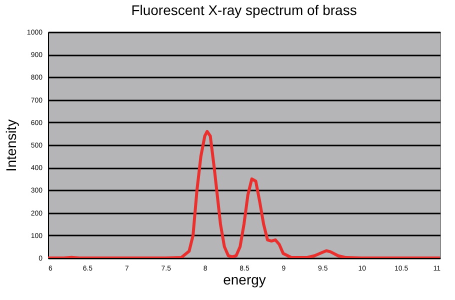  What do you see at coordinates (244, 10) in the screenshot?
I see `chart-title: Fluorescent X-ray spectrum of brass` at bounding box center [244, 10].